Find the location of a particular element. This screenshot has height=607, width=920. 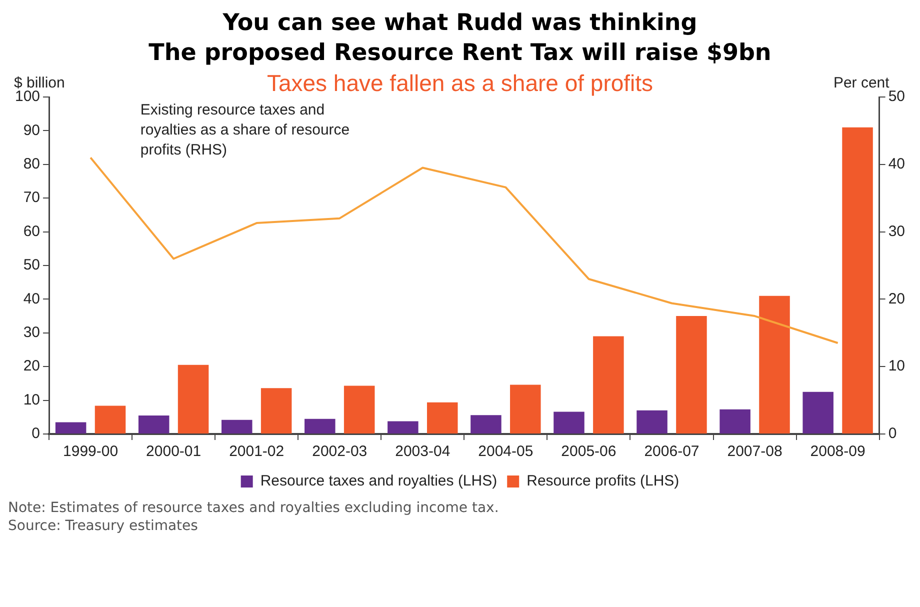

y2-tick-label: 0 is located at coordinates (892, 433).